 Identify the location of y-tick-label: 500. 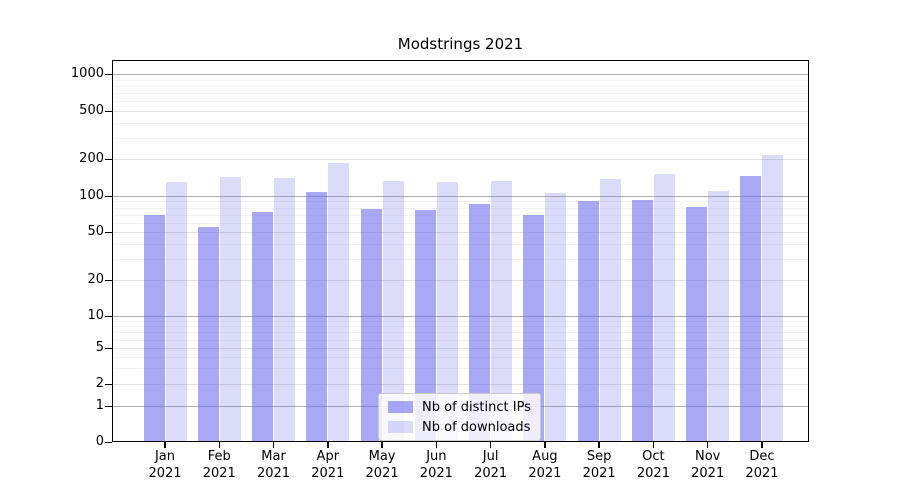
(91, 110).